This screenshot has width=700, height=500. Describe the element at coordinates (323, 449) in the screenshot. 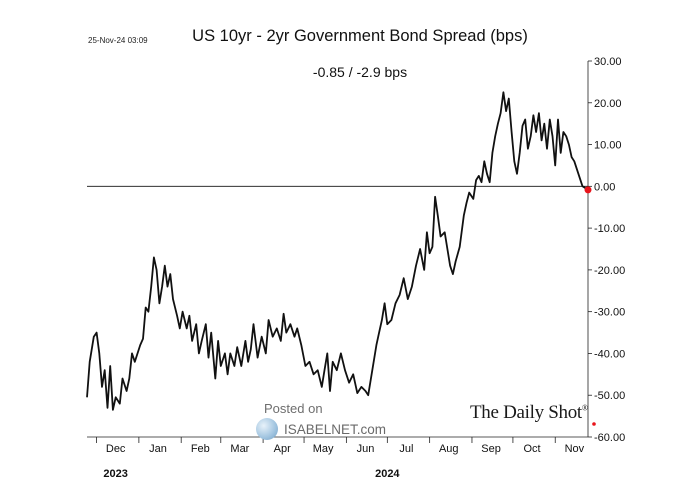

I see `x-tick-label: May` at that location.